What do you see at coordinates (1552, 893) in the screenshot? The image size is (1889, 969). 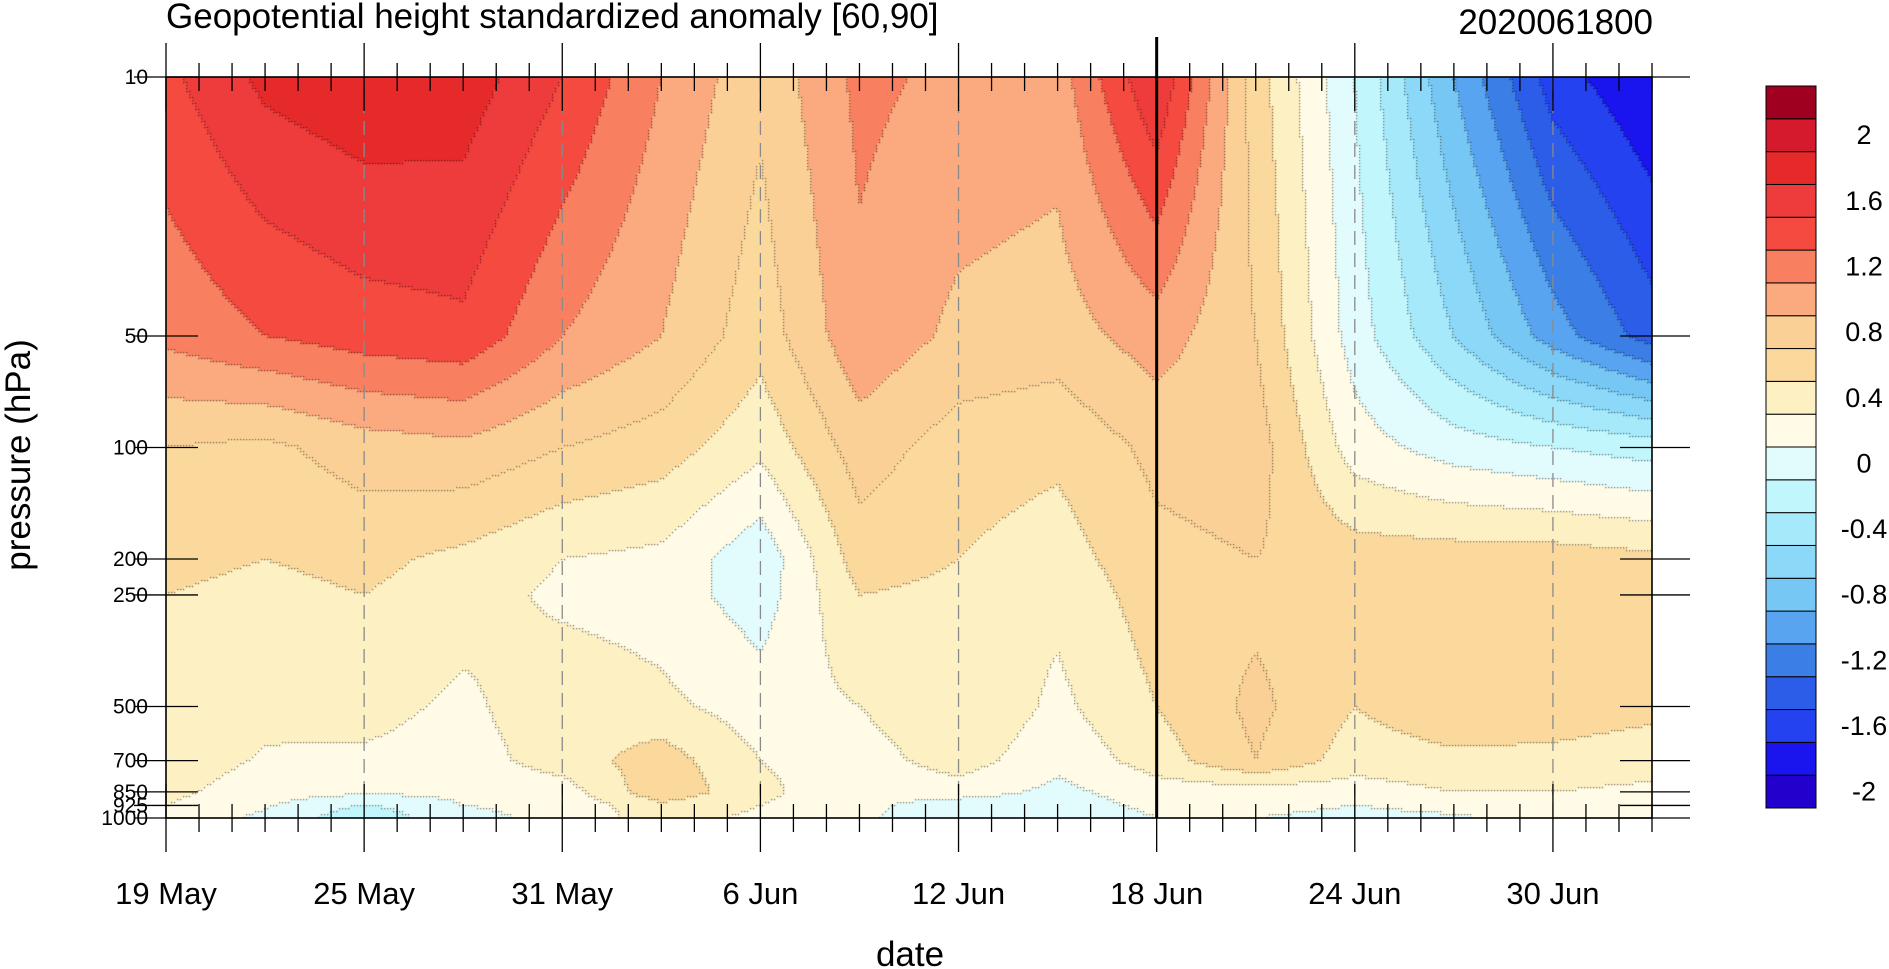 I see `x-tick-label: 30 Jun` at bounding box center [1552, 893].